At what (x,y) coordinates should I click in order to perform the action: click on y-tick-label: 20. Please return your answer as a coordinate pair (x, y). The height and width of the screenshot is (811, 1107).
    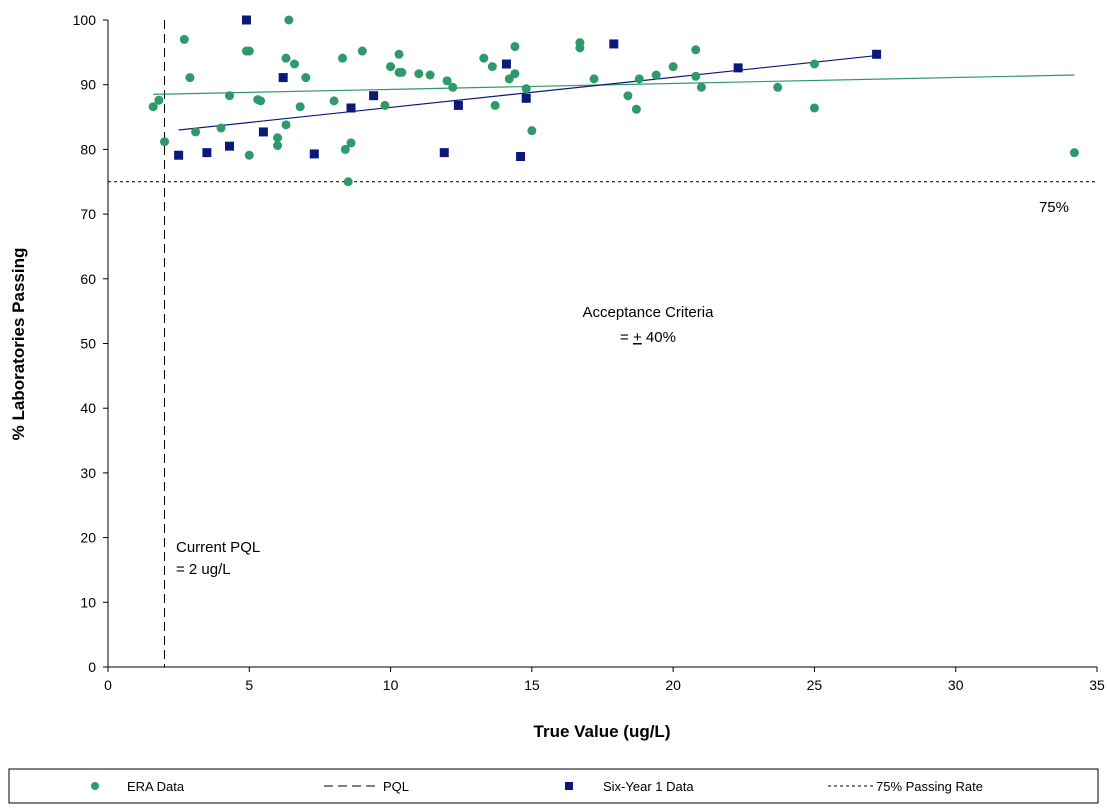
    Looking at the image, I should click on (88, 538).